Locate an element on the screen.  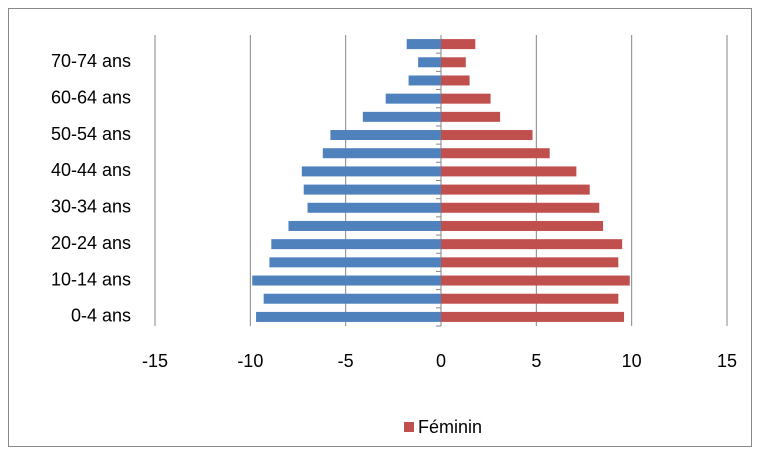
y-tick-label: 20-24 ans is located at coordinates (91, 243).